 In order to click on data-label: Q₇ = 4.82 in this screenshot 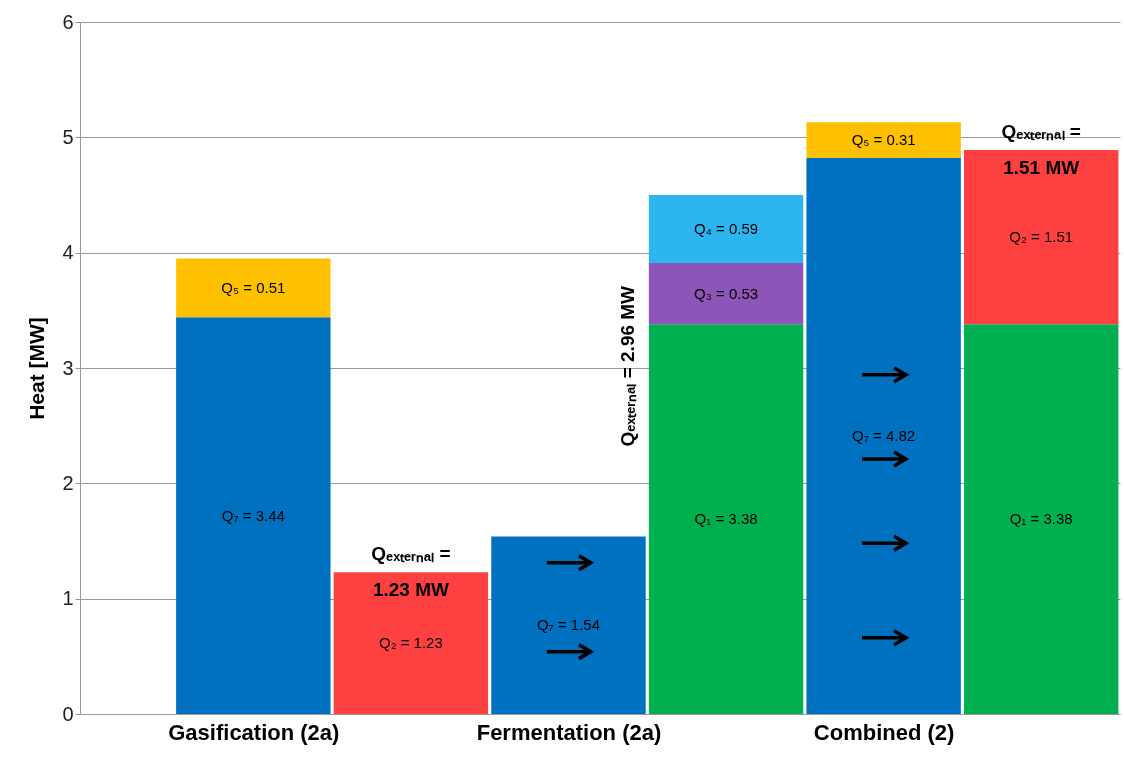, I will do `click(884, 436)`.